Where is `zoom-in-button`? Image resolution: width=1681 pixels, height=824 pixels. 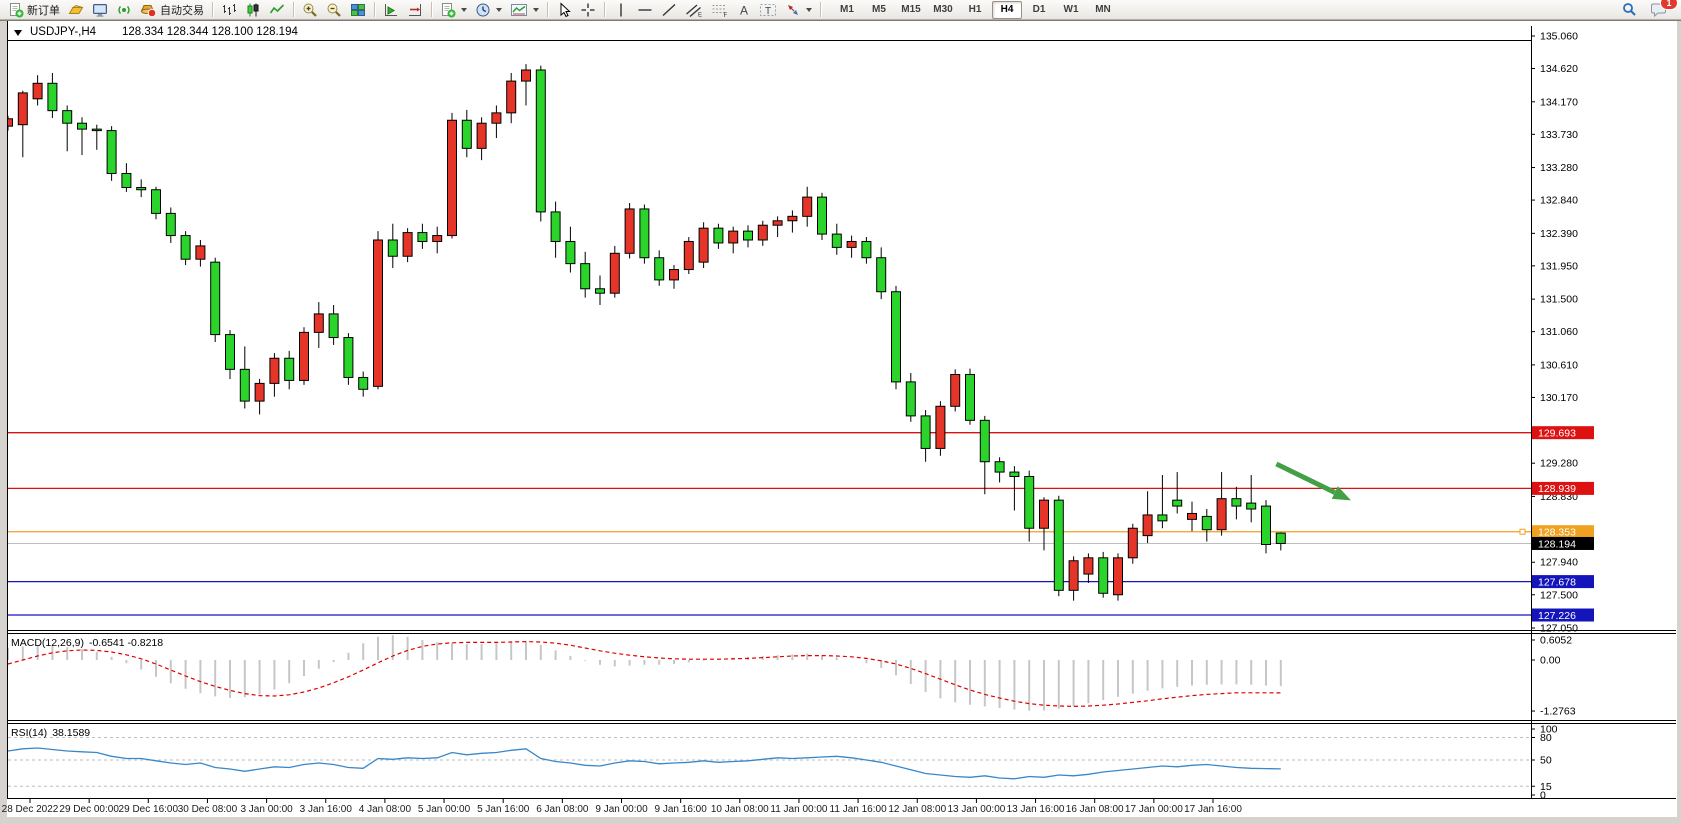
zoom-in-button is located at coordinates (310, 10).